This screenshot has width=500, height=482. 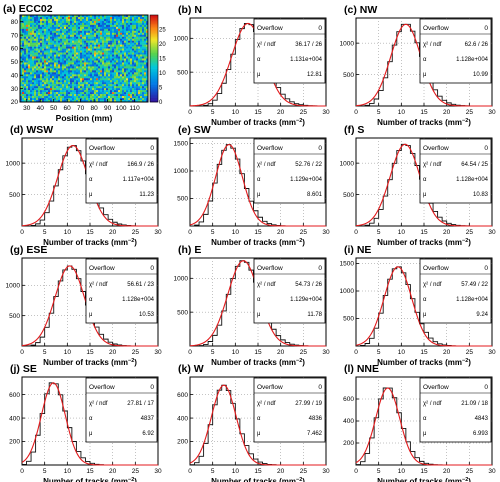 I want to click on x-tick-label: 0, so click(x=356, y=352).